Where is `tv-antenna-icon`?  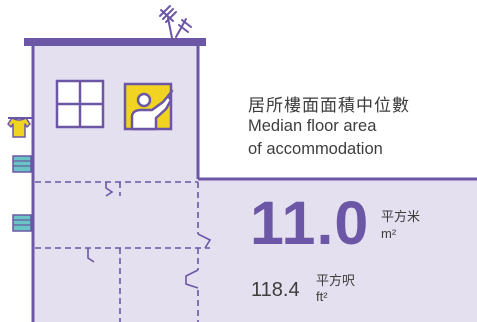
tv-antenna-icon is located at coordinates (175, 22).